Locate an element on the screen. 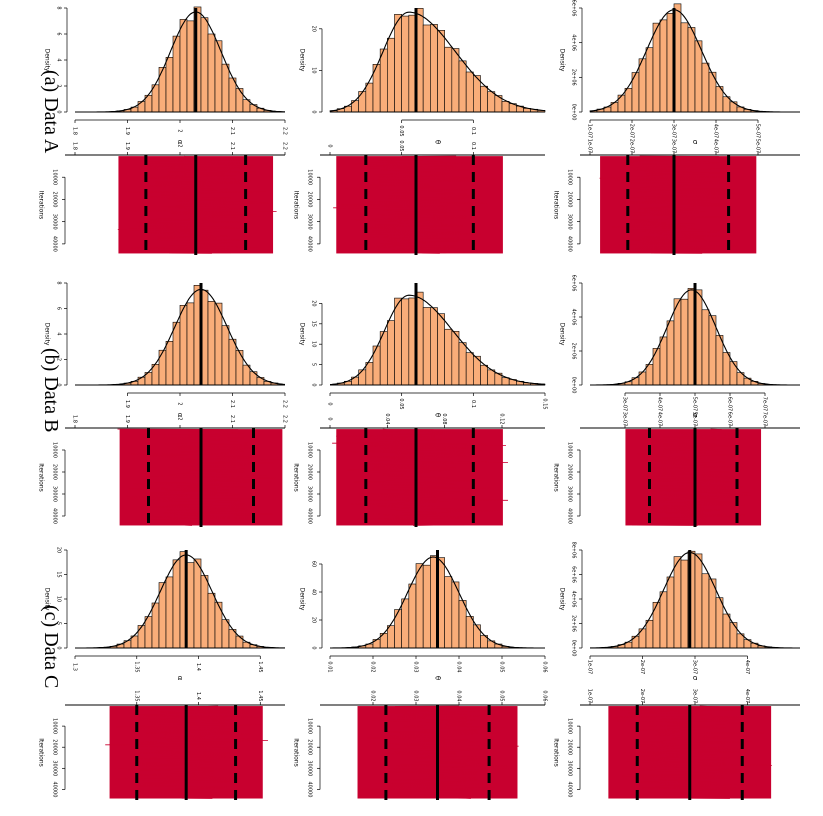  iteration-tick-label: 40000 is located at coordinates (570, 516).